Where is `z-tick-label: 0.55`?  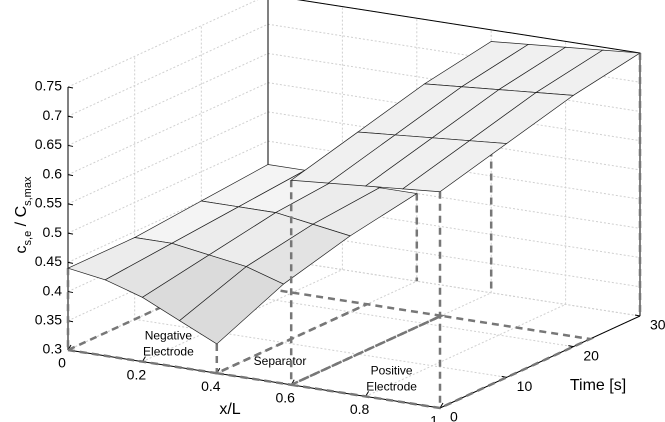 z-tick-label: 0.55 is located at coordinates (48, 203).